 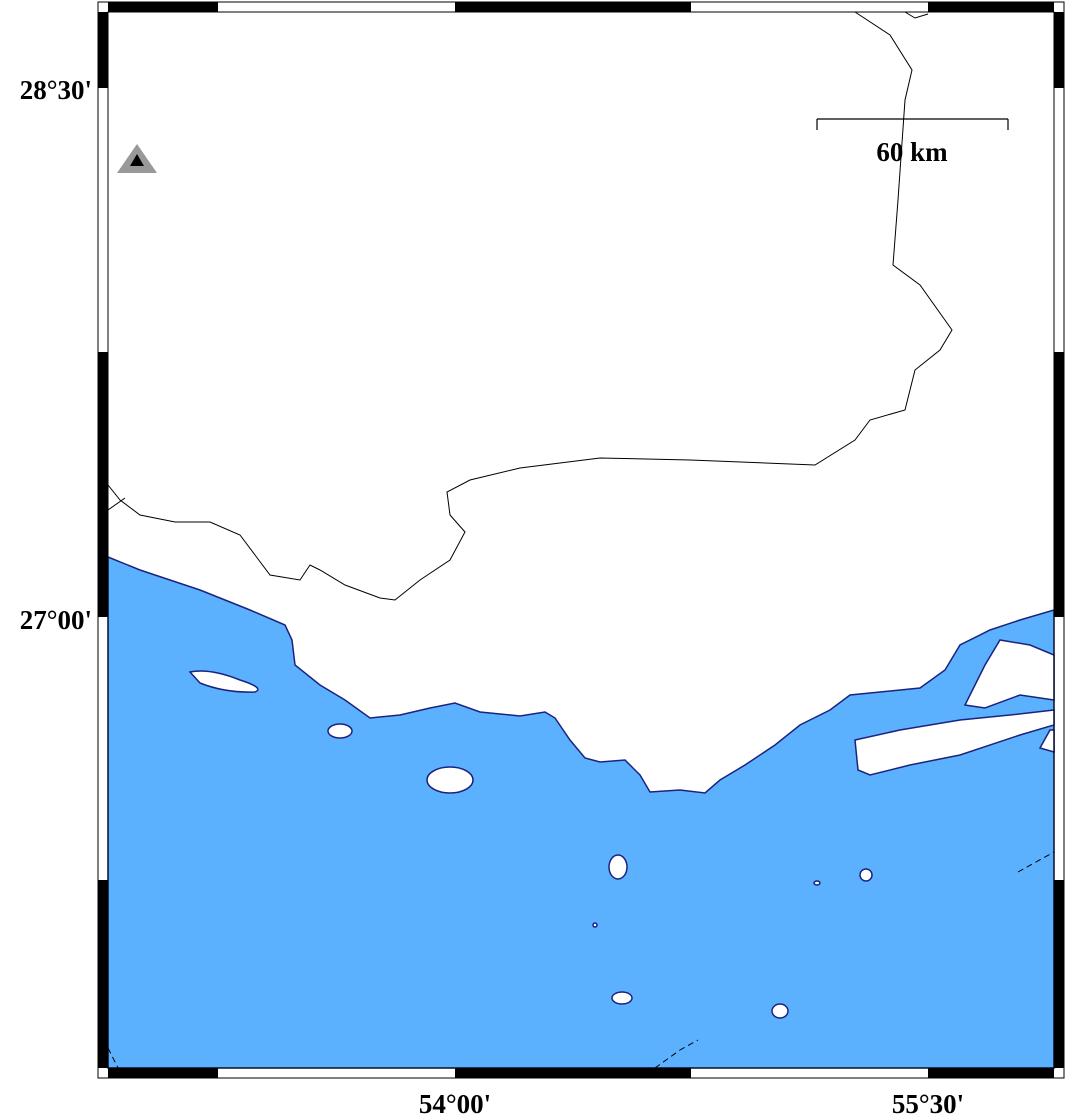 I want to click on lon-label: 54°00', so click(x=455, y=1103).